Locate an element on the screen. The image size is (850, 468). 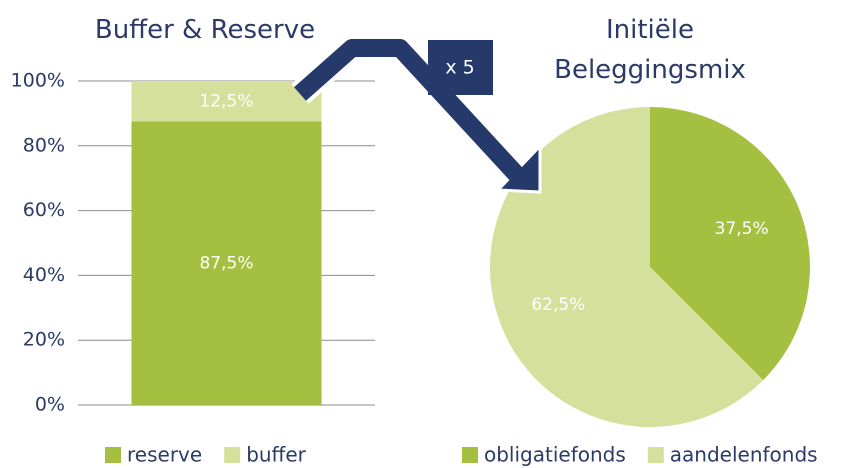
legend-label: reserve is located at coordinates (164, 455).